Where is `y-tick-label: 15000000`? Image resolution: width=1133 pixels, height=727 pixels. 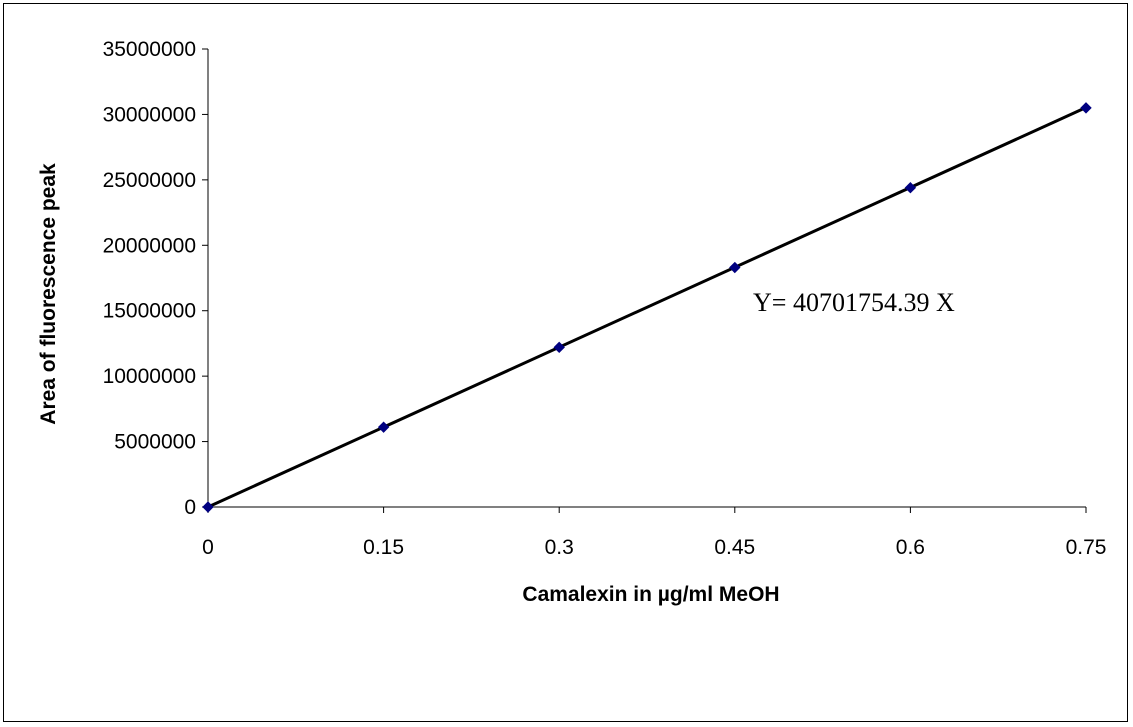 y-tick-label: 15000000 is located at coordinates (149, 311).